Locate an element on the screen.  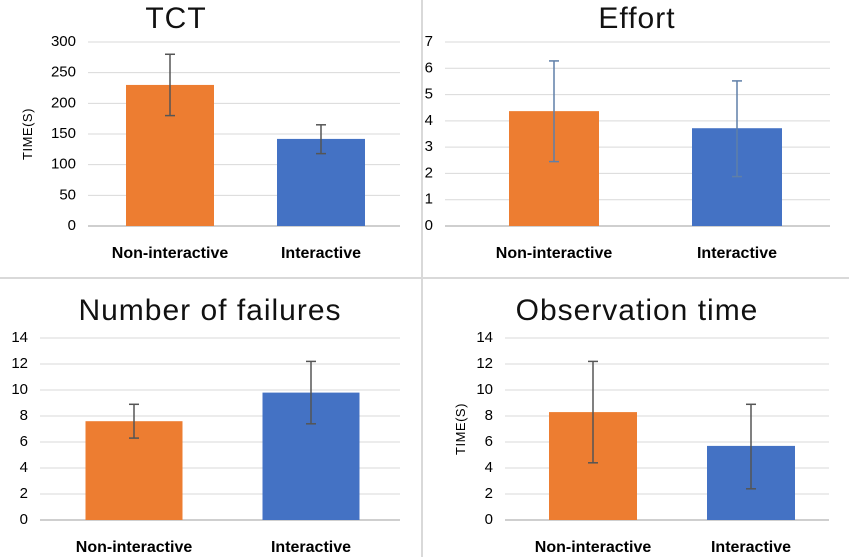
y-tick-label: 7 is located at coordinates (429, 41).